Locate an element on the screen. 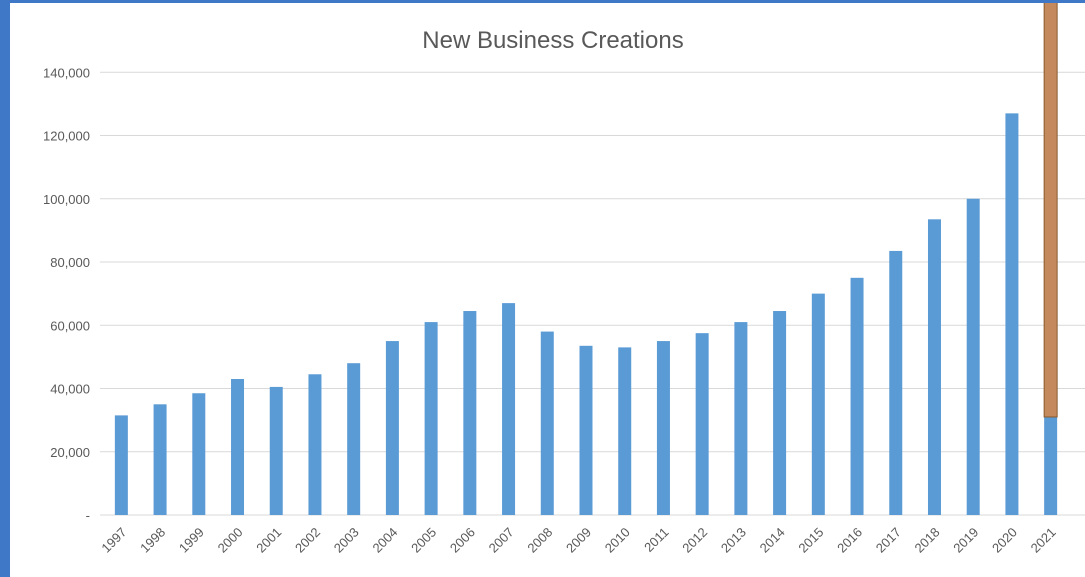  bar-2006 is located at coordinates (470, 413).